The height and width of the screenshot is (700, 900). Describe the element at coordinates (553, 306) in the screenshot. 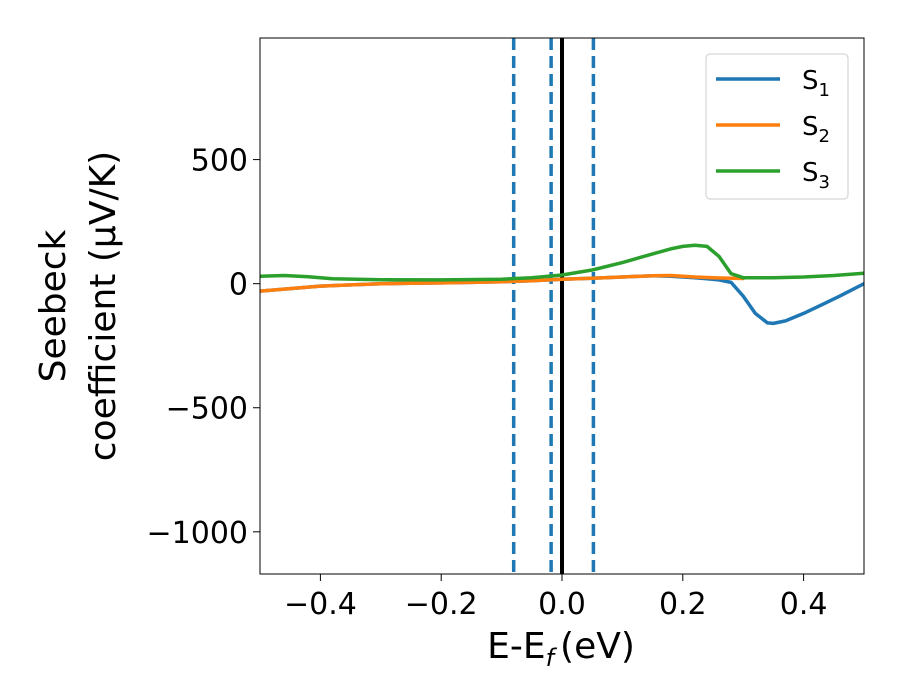

I see `reference-lines` at that location.